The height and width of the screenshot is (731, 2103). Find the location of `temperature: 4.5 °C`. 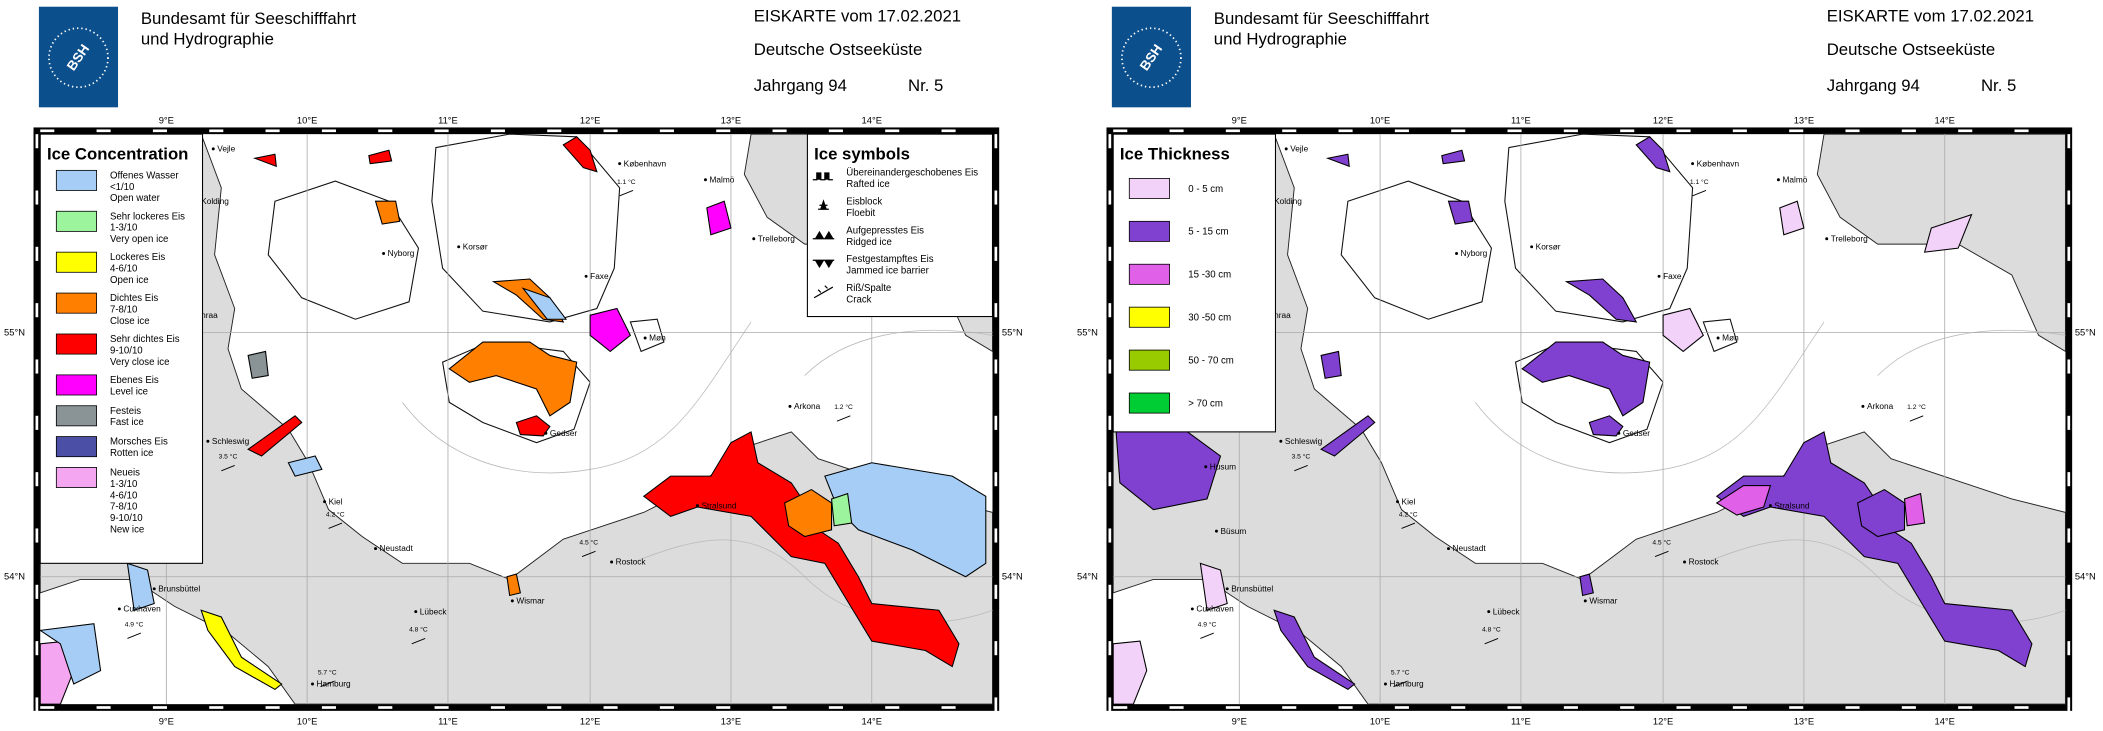

temperature: 4.5 °C is located at coordinates (1661, 543).